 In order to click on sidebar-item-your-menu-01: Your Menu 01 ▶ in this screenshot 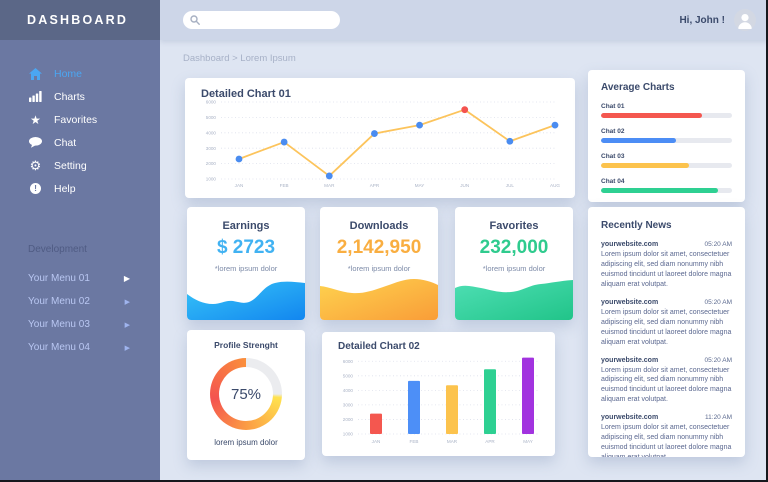, I will do `click(80, 278)`.